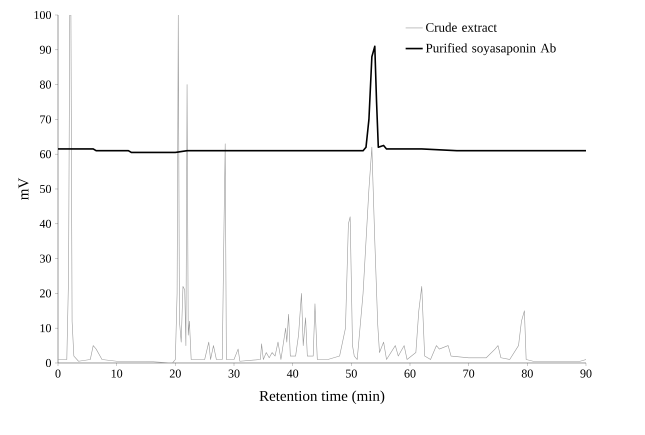 Image resolution: width=645 pixels, height=435 pixels. I want to click on x-axis-title: Retention time (min), so click(322, 397).